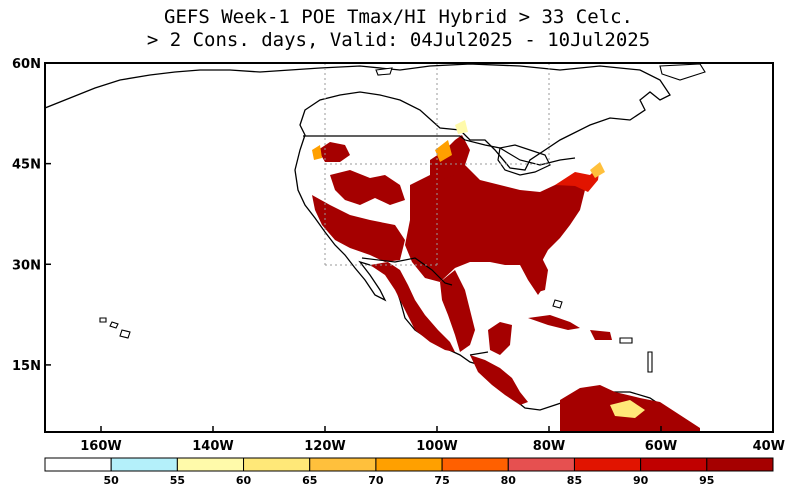 The width and height of the screenshot is (797, 495). I want to click on shade-fringe-nw, so click(317, 152).